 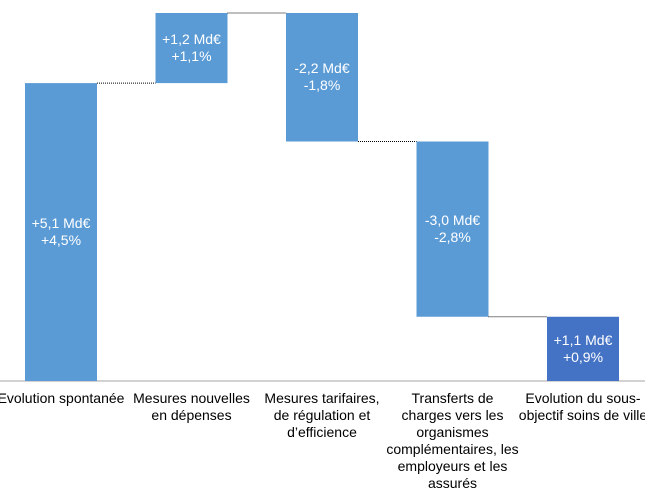 I want to click on value-label: +1,2 Md€, so click(x=191, y=39).